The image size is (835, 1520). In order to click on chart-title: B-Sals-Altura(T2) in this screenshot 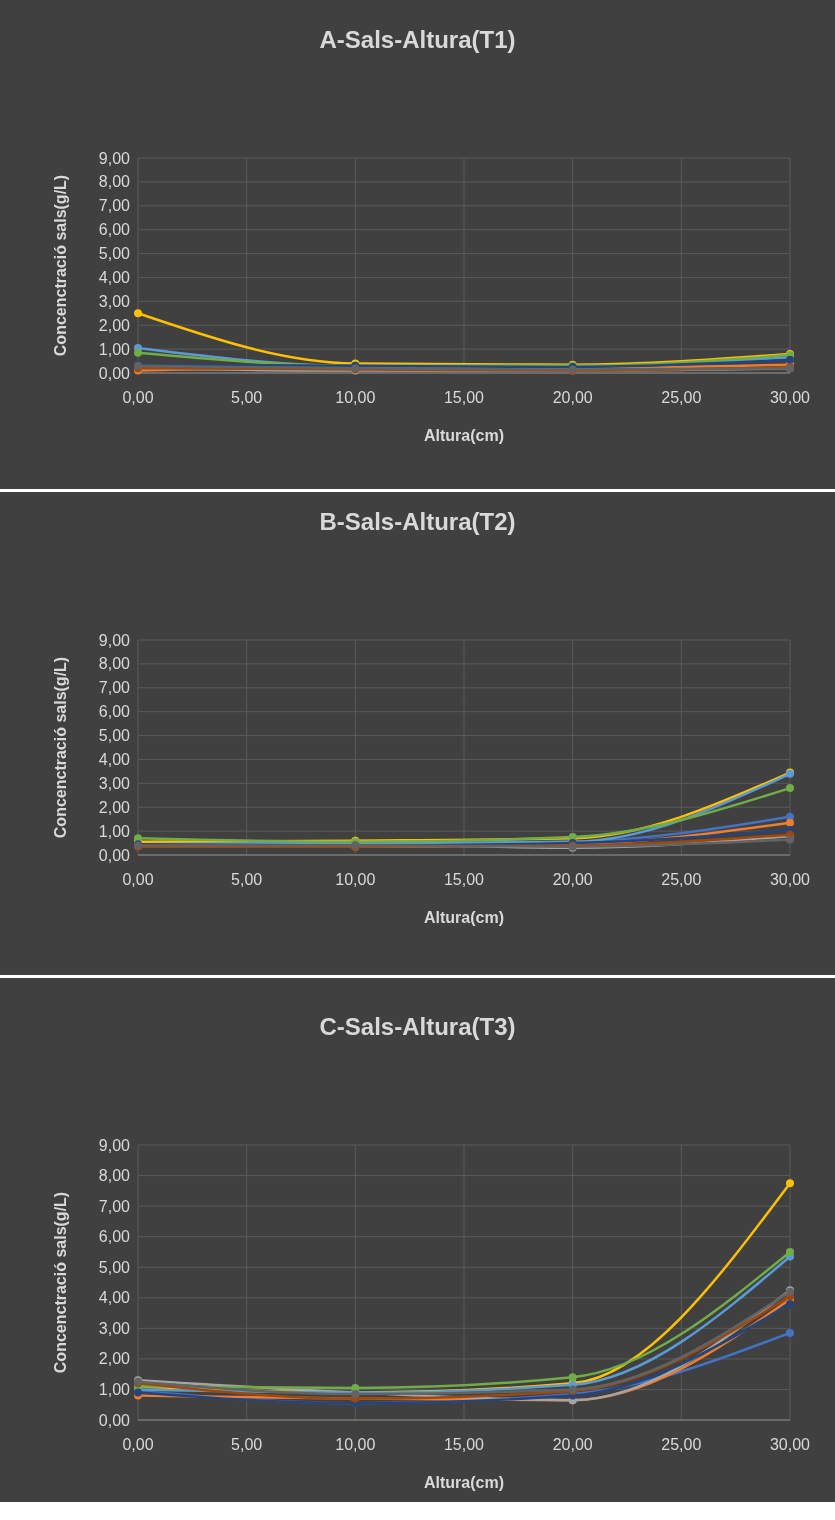, I will do `click(417, 521)`.